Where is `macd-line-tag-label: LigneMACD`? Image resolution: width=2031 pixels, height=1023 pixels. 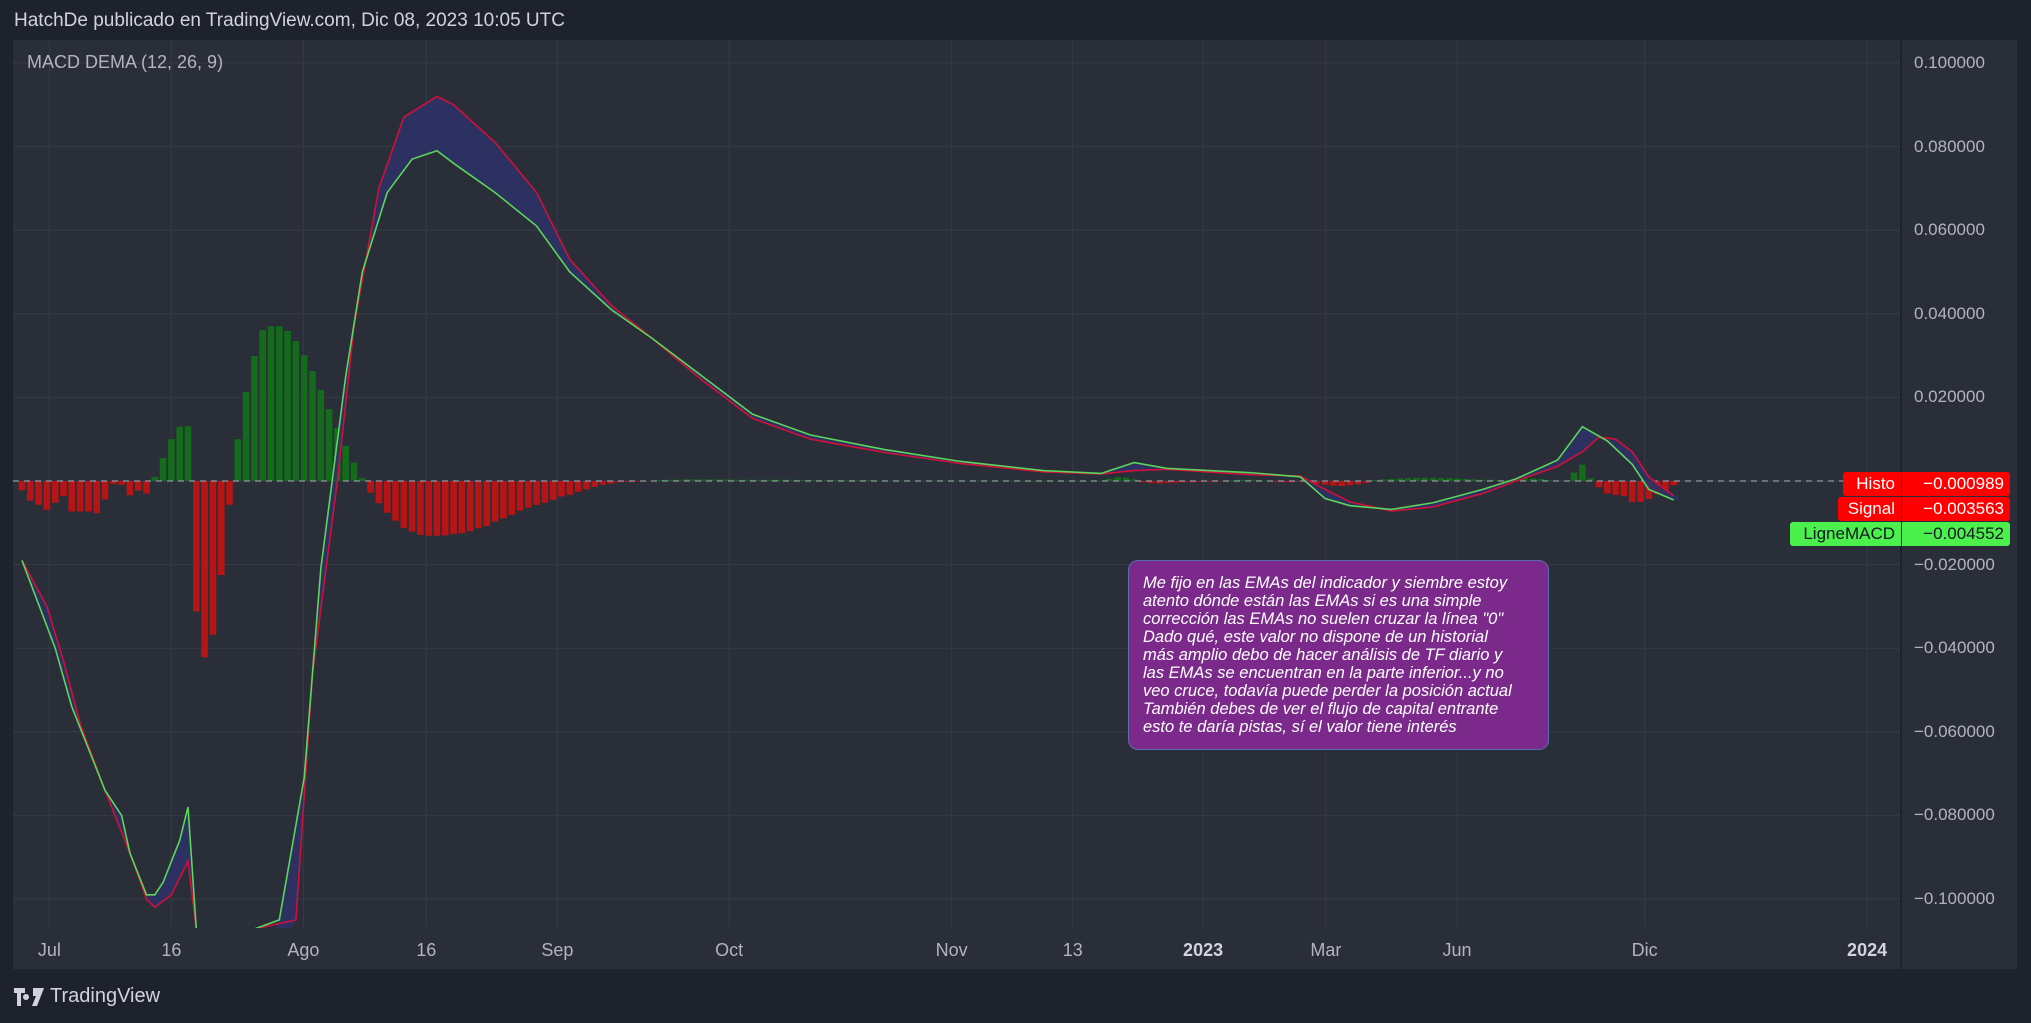
macd-line-tag-label: LigneMACD is located at coordinates (1845, 534).